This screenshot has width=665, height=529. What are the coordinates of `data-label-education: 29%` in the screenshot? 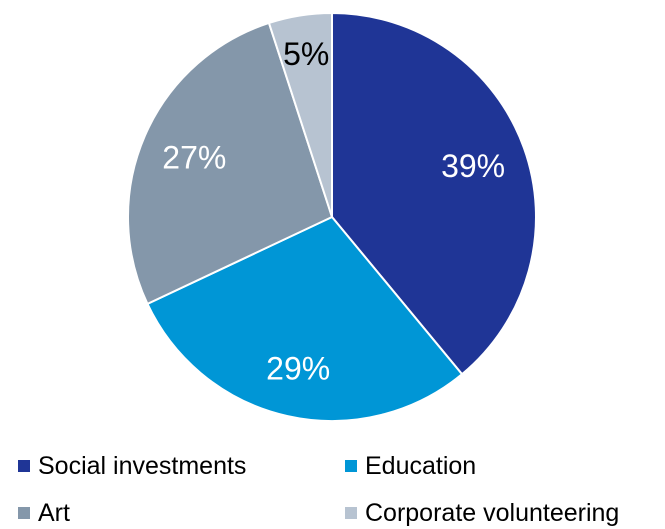 It's located at (298, 368).